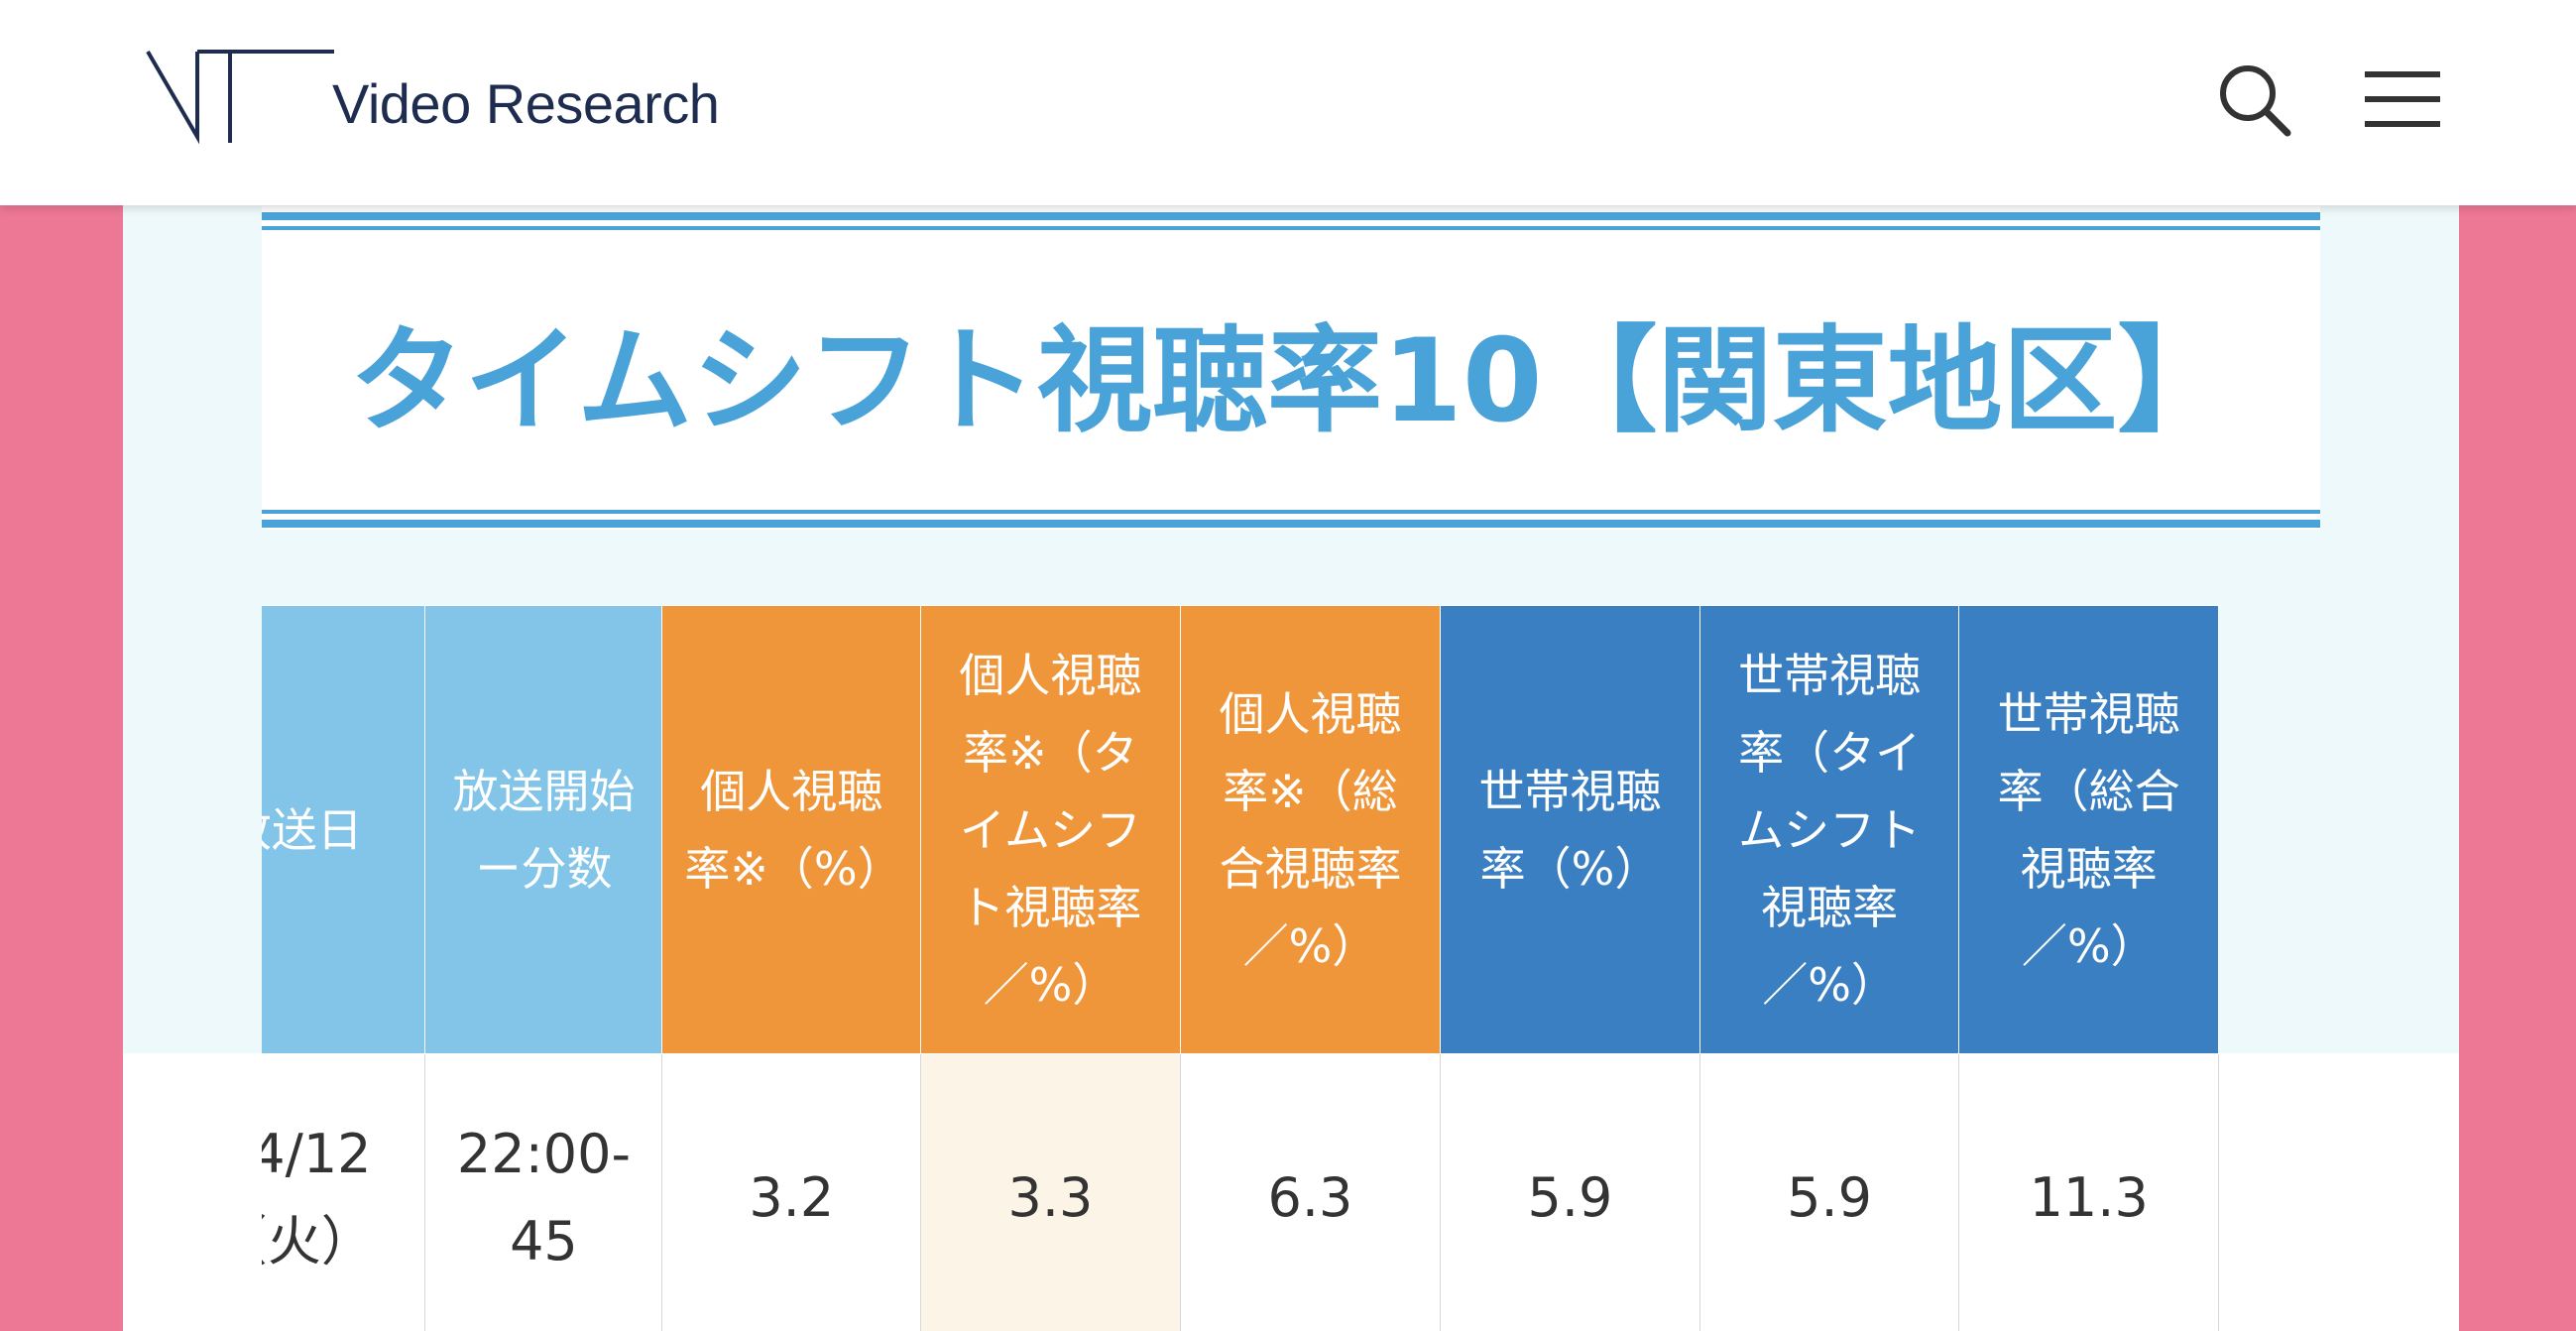  Describe the element at coordinates (792, 829) in the screenshot. I see `header-personal-rating: 個人視聴率※（%）` at that location.